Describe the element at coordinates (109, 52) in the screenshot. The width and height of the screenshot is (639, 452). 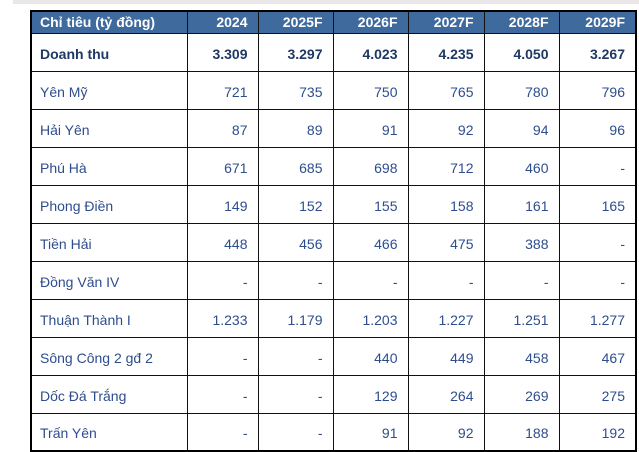
I see `row-label-cell: Doanh thu` at that location.